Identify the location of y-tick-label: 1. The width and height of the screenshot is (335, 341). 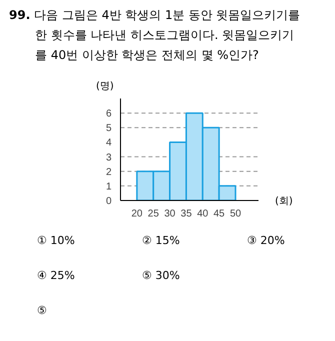
(109, 186).